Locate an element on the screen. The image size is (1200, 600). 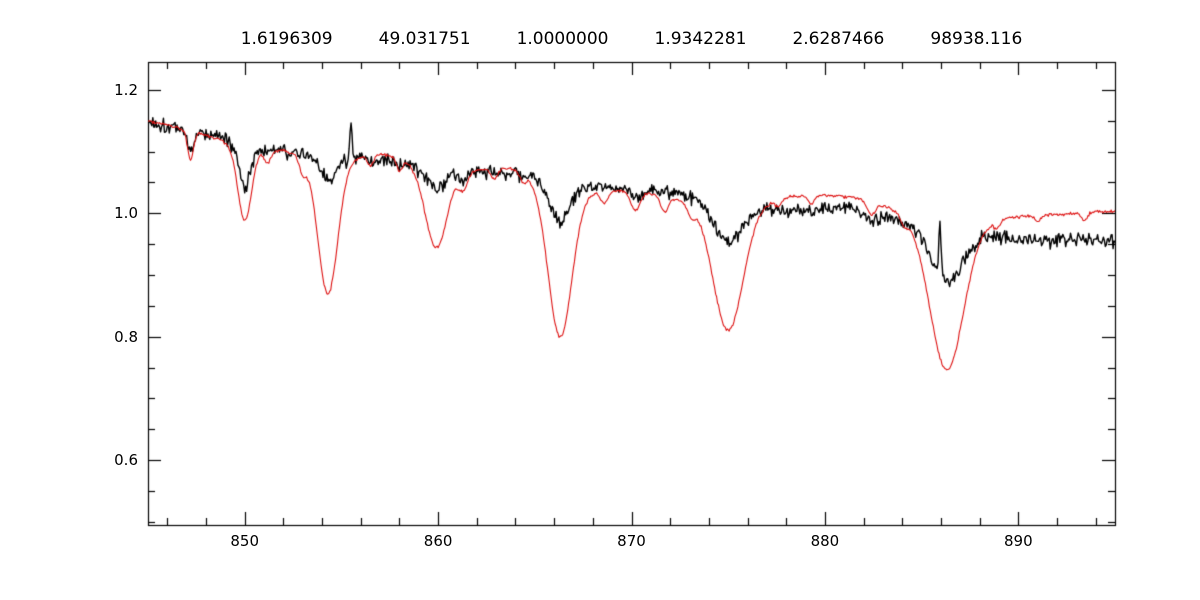
x-tick-label: 890 is located at coordinates (1018, 541).